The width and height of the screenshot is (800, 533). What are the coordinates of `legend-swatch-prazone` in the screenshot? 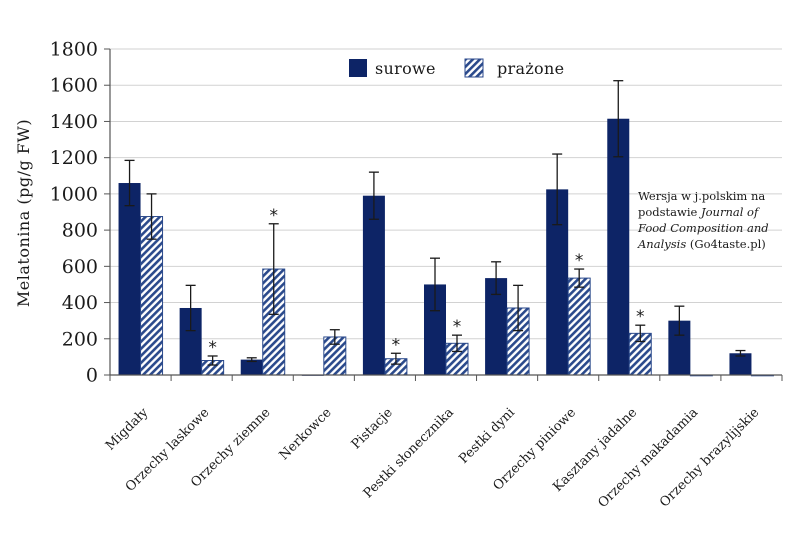 It's located at (474, 68).